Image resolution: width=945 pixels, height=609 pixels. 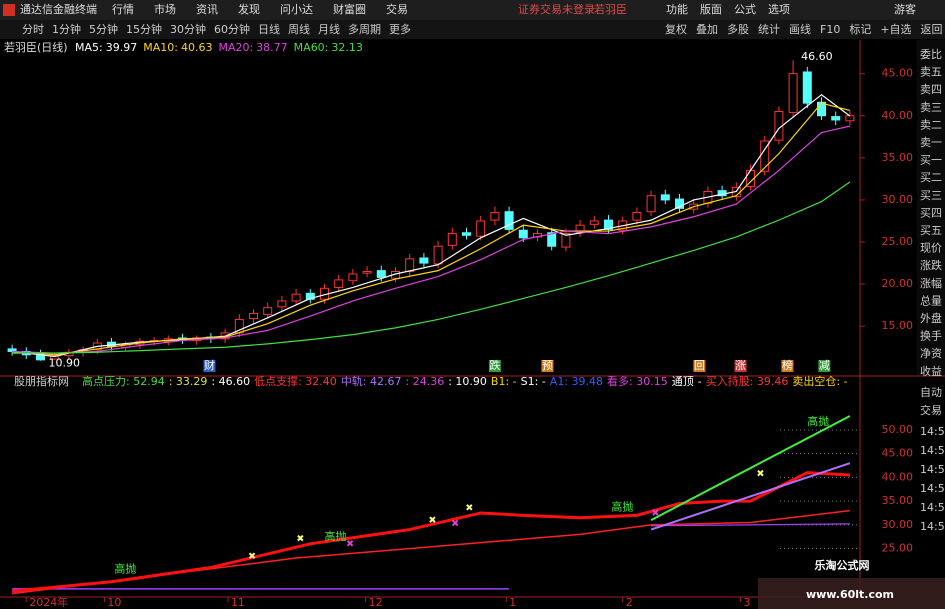 What do you see at coordinates (33, 29) in the screenshot?
I see `period-tab: 分时` at bounding box center [33, 29].